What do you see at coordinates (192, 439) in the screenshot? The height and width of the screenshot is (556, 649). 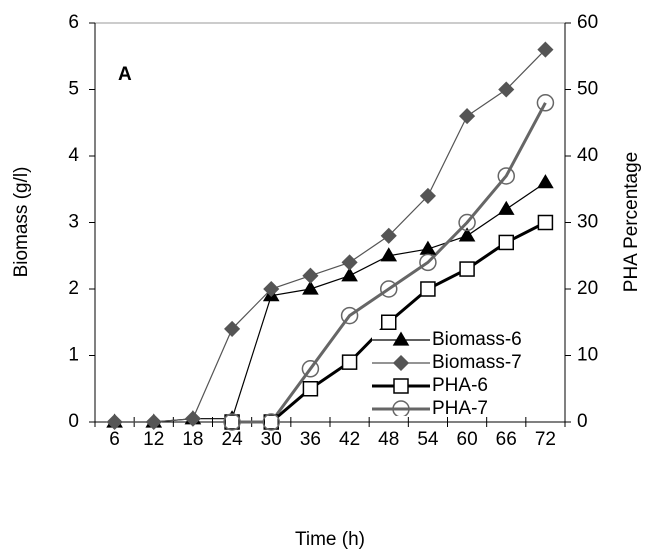 I see `x-tick-label: 18` at bounding box center [192, 439].